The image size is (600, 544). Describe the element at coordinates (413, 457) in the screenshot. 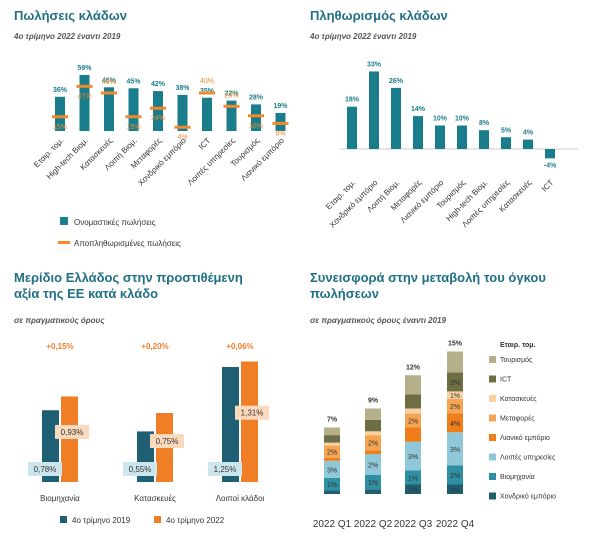

I see `c4-segment-label: 3%` at that location.